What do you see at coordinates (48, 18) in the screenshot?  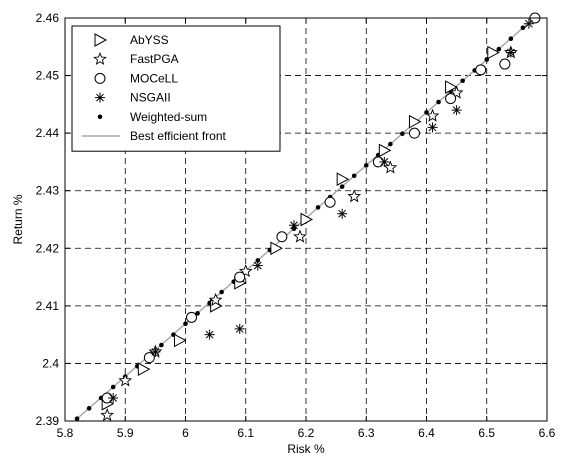 I see `y-tick-label: 2.46` at bounding box center [48, 18].